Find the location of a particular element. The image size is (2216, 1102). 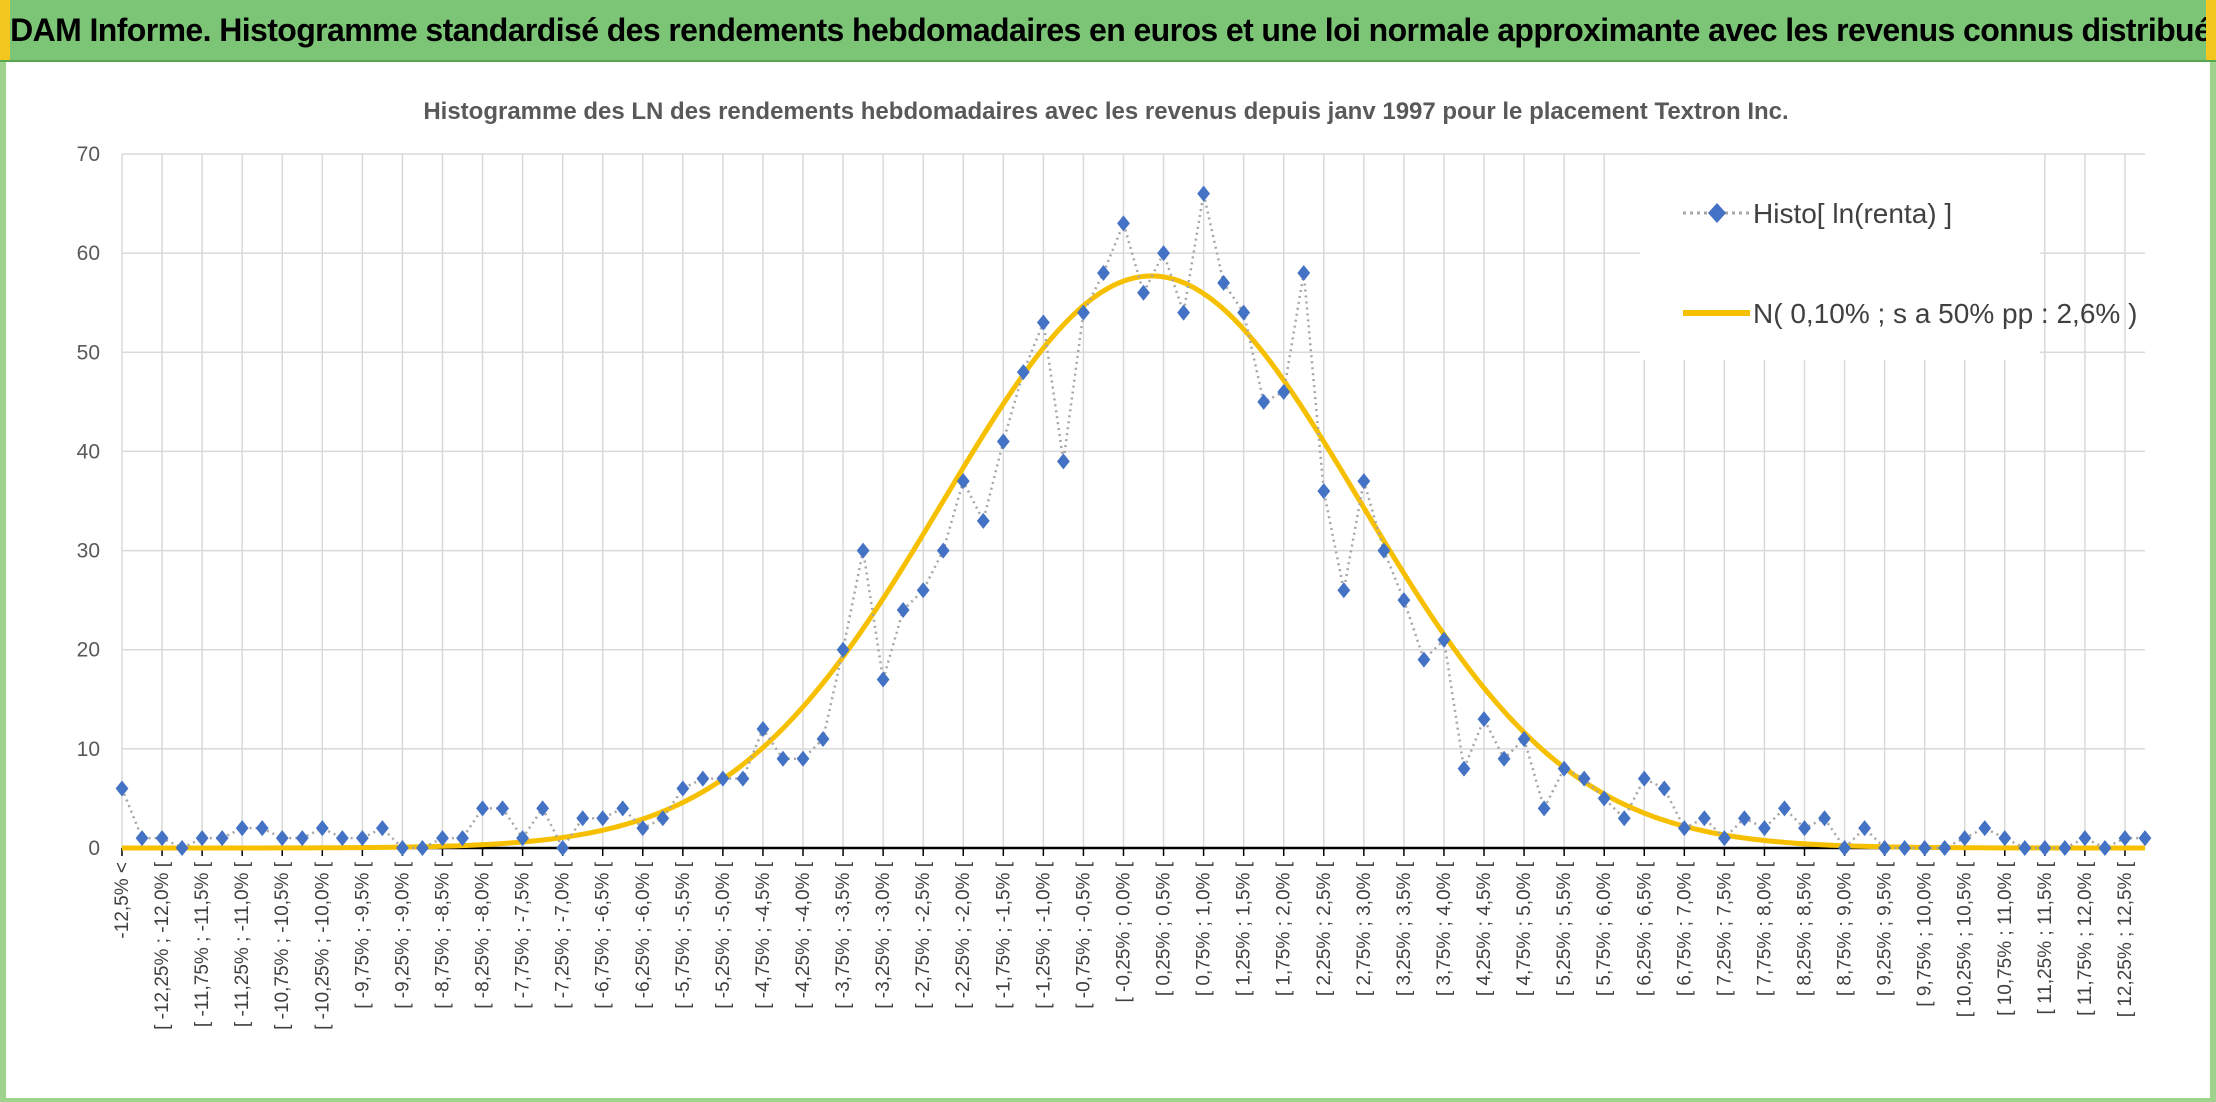

x-tick-label: [ 7,75% ; 8,0% [ is located at coordinates (1764, 928).